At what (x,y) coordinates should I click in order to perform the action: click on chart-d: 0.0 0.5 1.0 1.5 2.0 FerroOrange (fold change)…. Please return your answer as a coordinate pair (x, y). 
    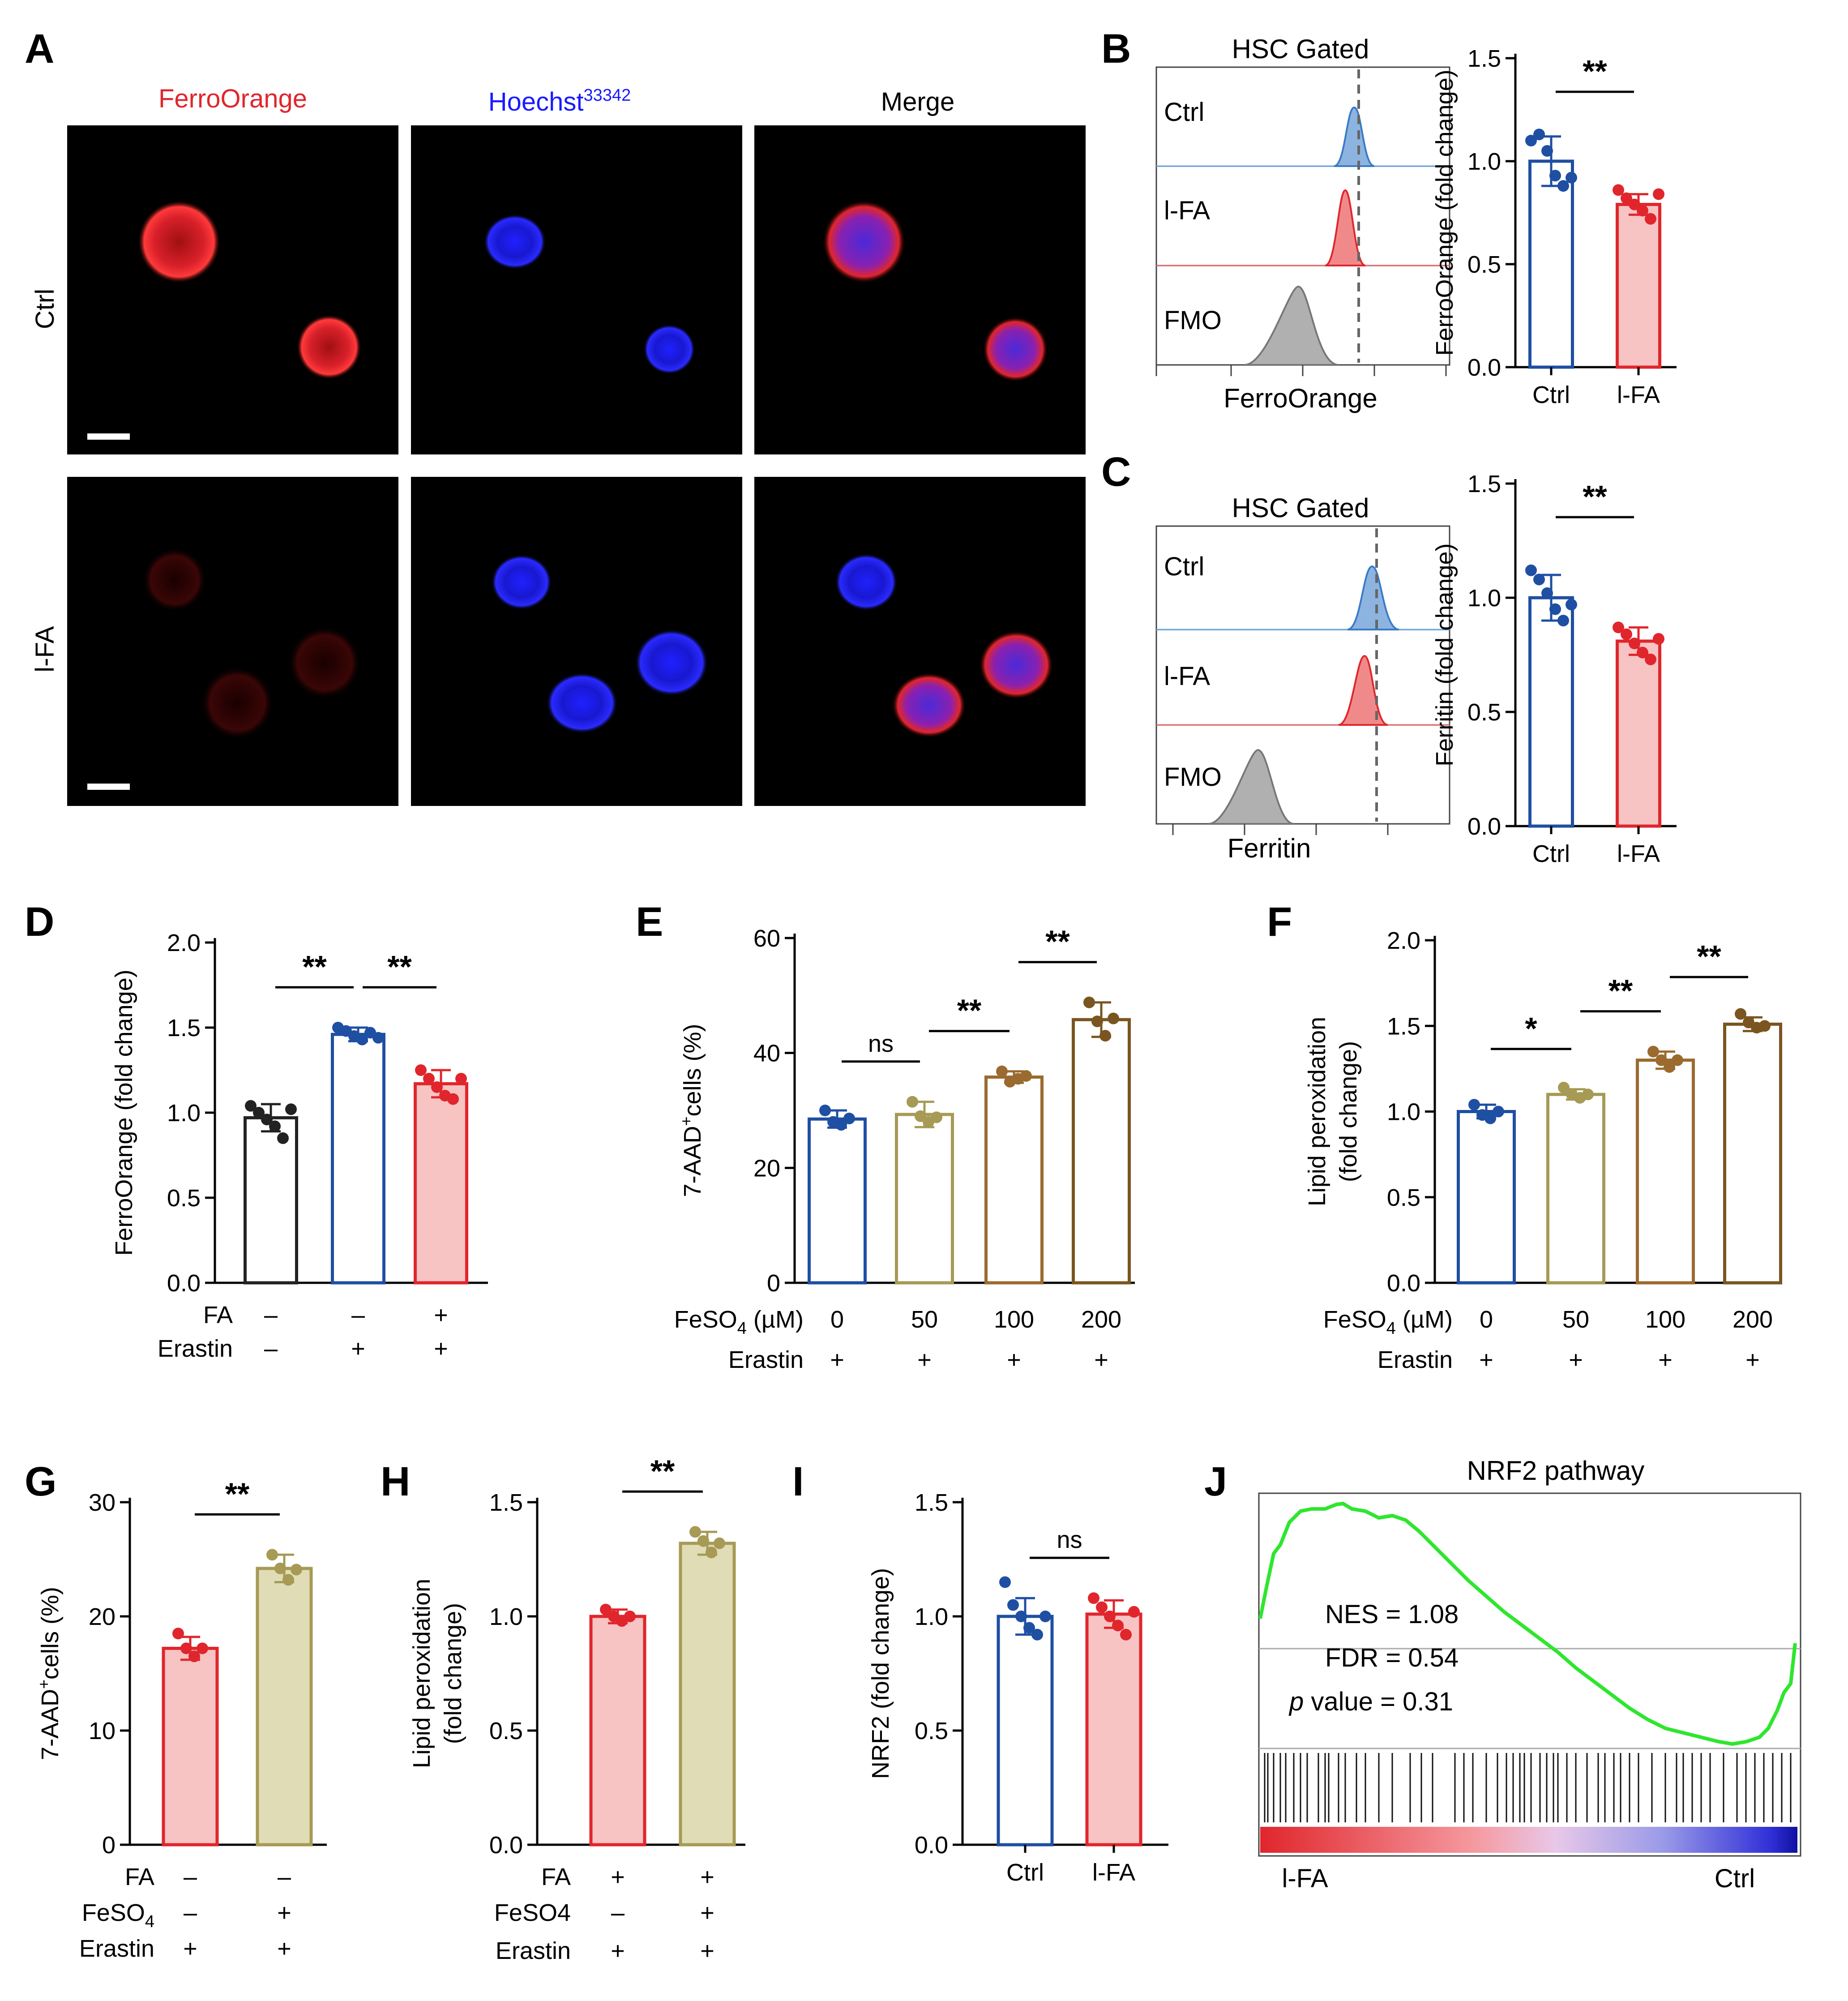
    Looking at the image, I should click on (299, 1113).